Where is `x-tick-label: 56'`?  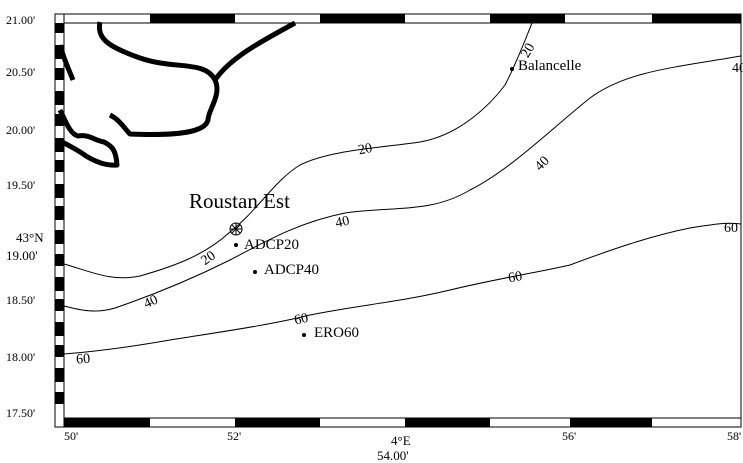
x-tick-label: 56' is located at coordinates (569, 436).